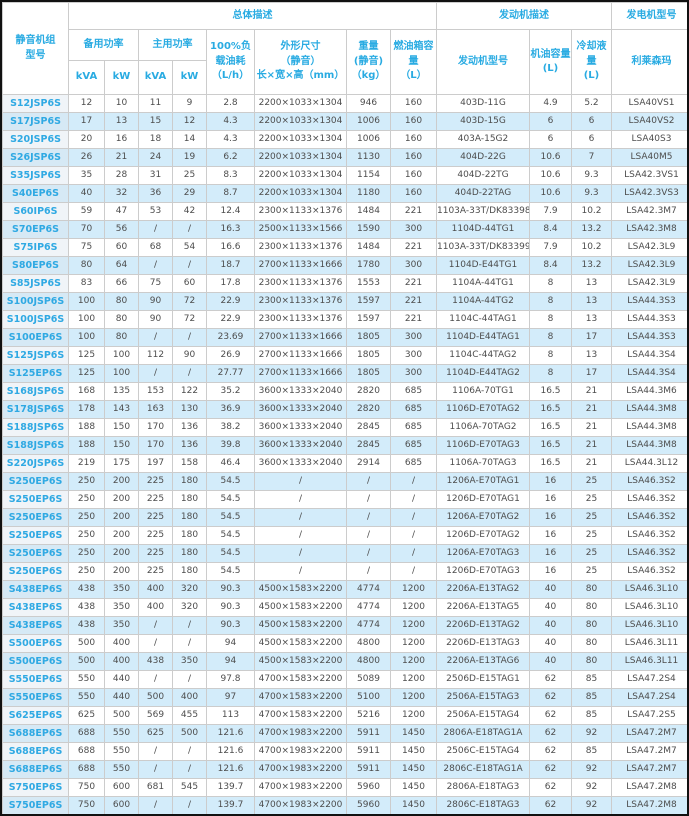  Describe the element at coordinates (35, 409) in the screenshot. I see `model-cell: S178JSP6S` at that location.